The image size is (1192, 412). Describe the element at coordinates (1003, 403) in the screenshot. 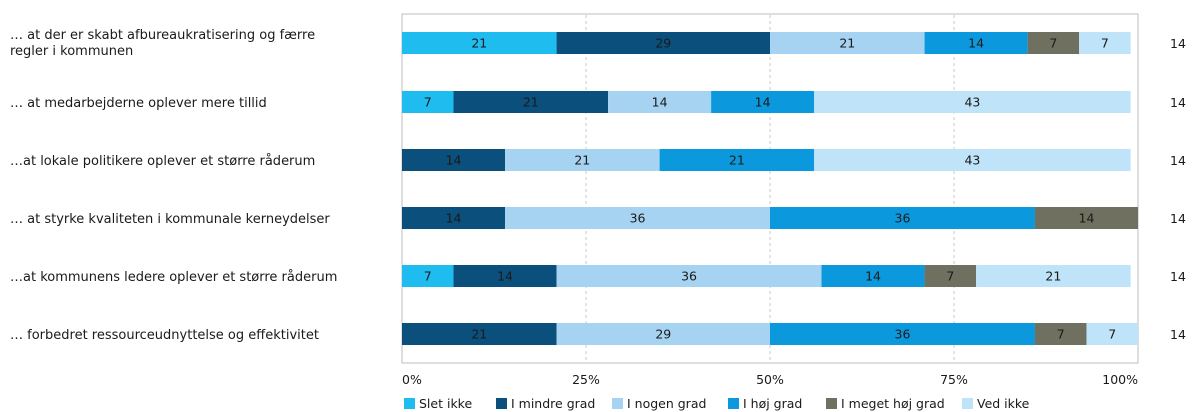

I see `legend-label: Ved ikke` at that location.